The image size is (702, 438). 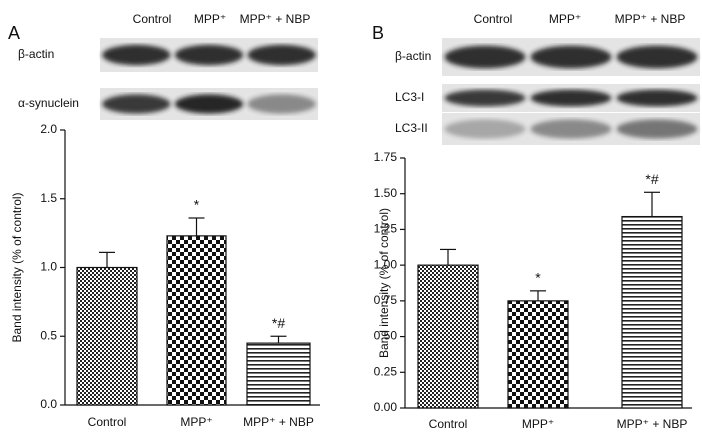 What do you see at coordinates (378, 33) in the screenshot?
I see `panel-label: B` at bounding box center [378, 33].